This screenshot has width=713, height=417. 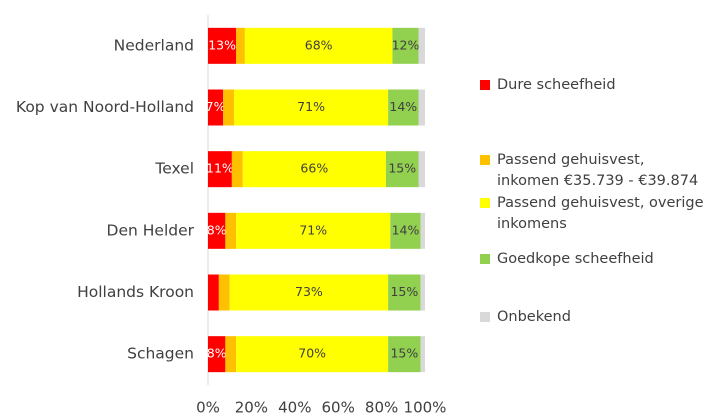 I want to click on data-label: 7%, so click(x=216, y=106).